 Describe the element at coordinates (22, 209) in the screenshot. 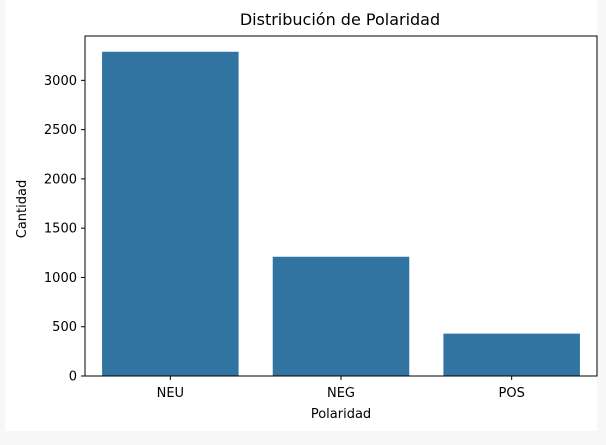

I see `y-axis-label: Cantidad` at that location.